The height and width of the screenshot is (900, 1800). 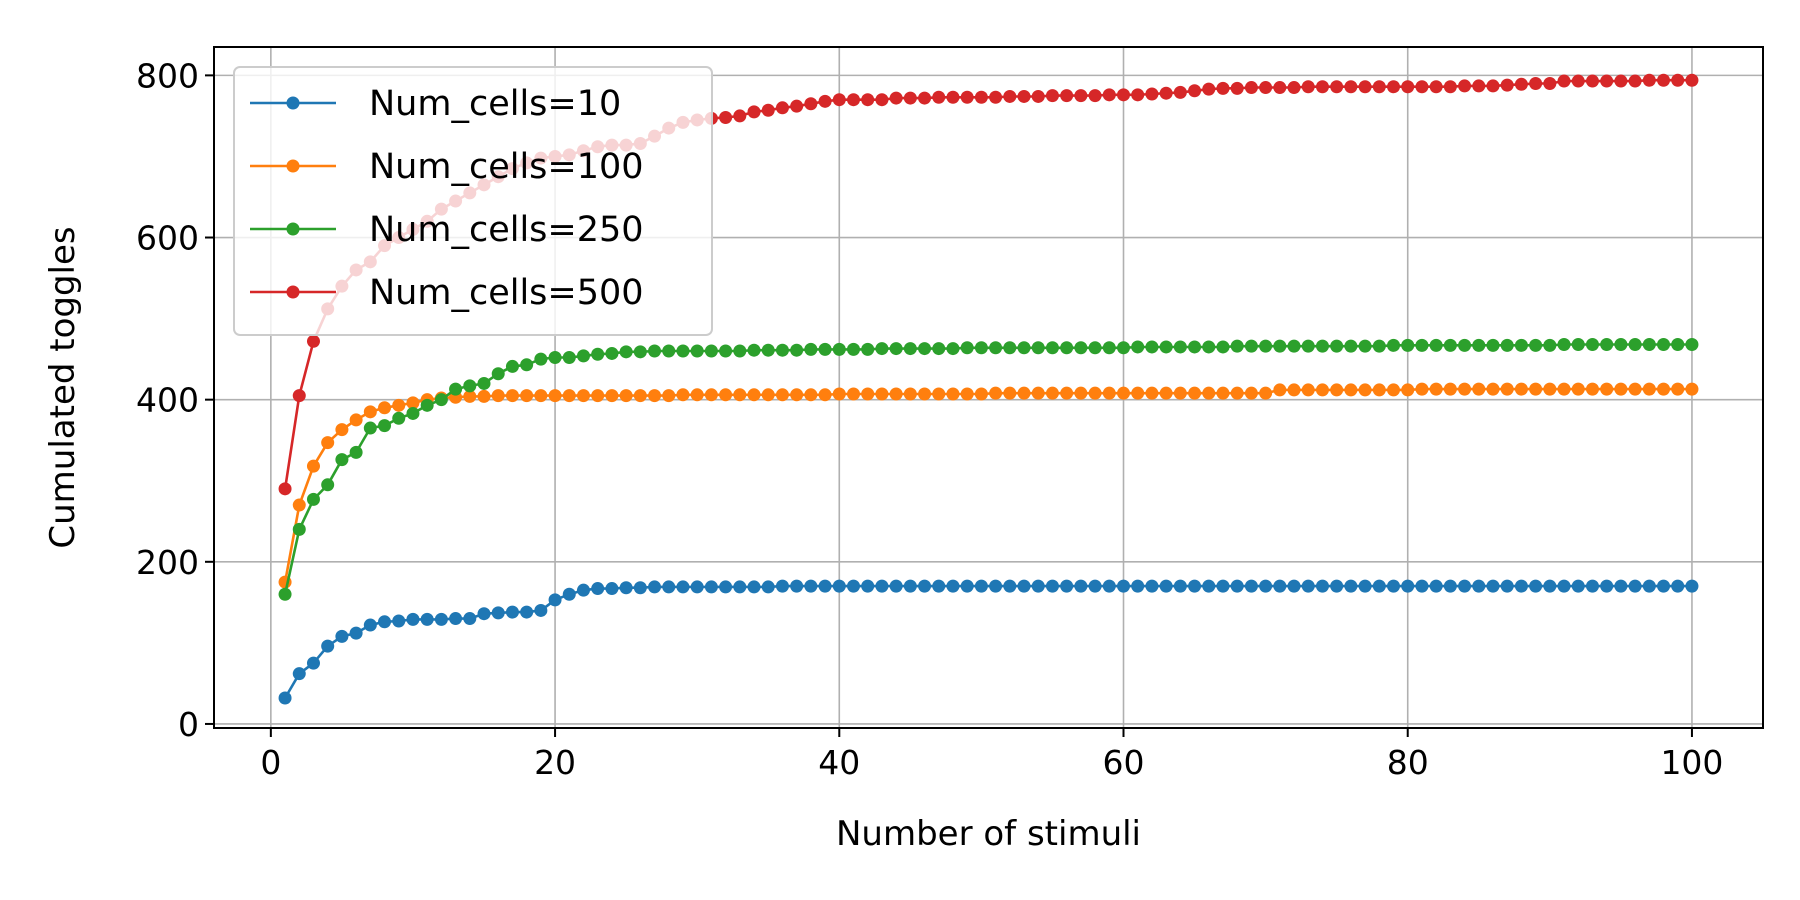 I want to click on x-tick-label: 0, so click(x=270, y=762).